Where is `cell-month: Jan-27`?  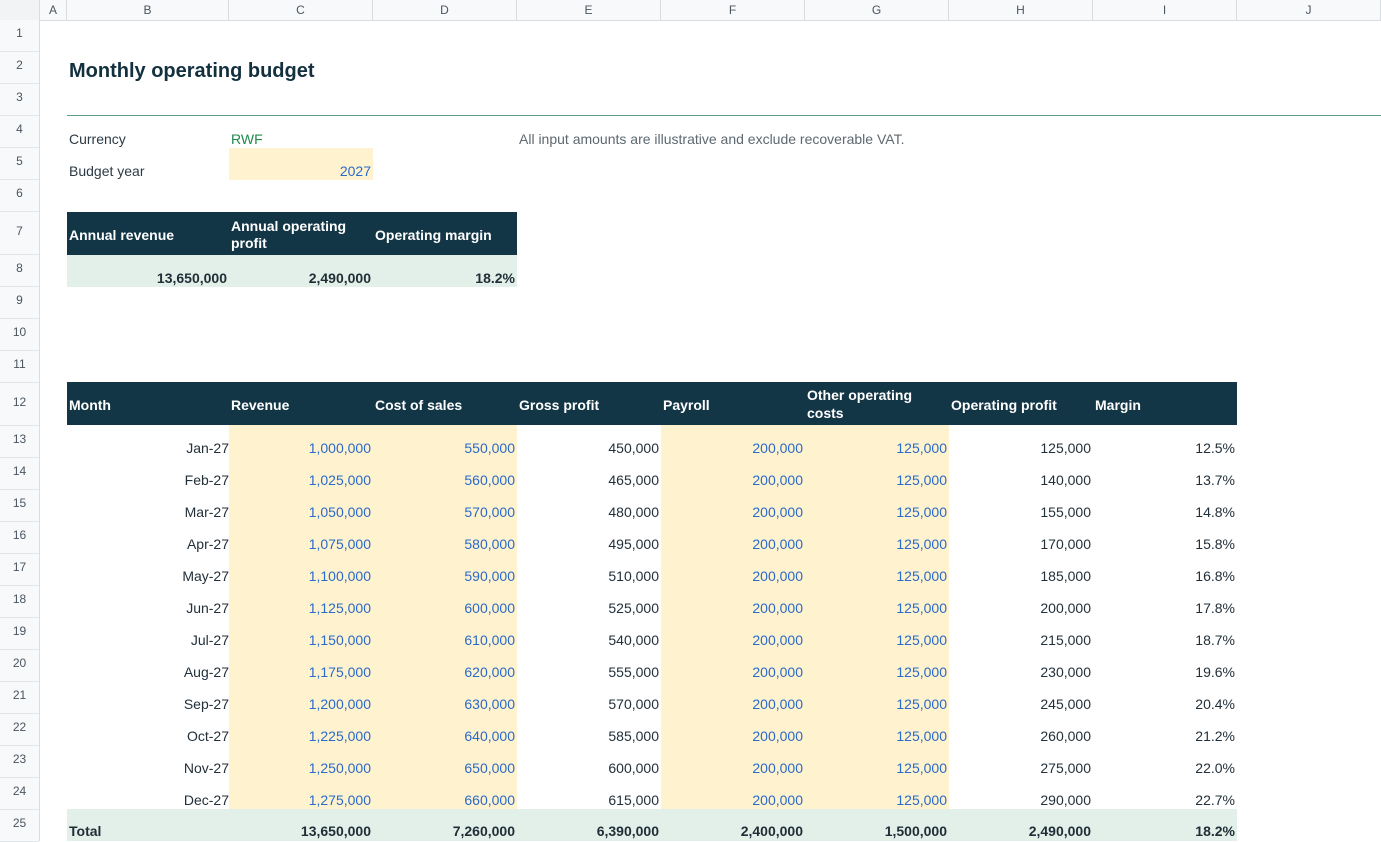
cell-month: Jan-27 is located at coordinates (207, 448).